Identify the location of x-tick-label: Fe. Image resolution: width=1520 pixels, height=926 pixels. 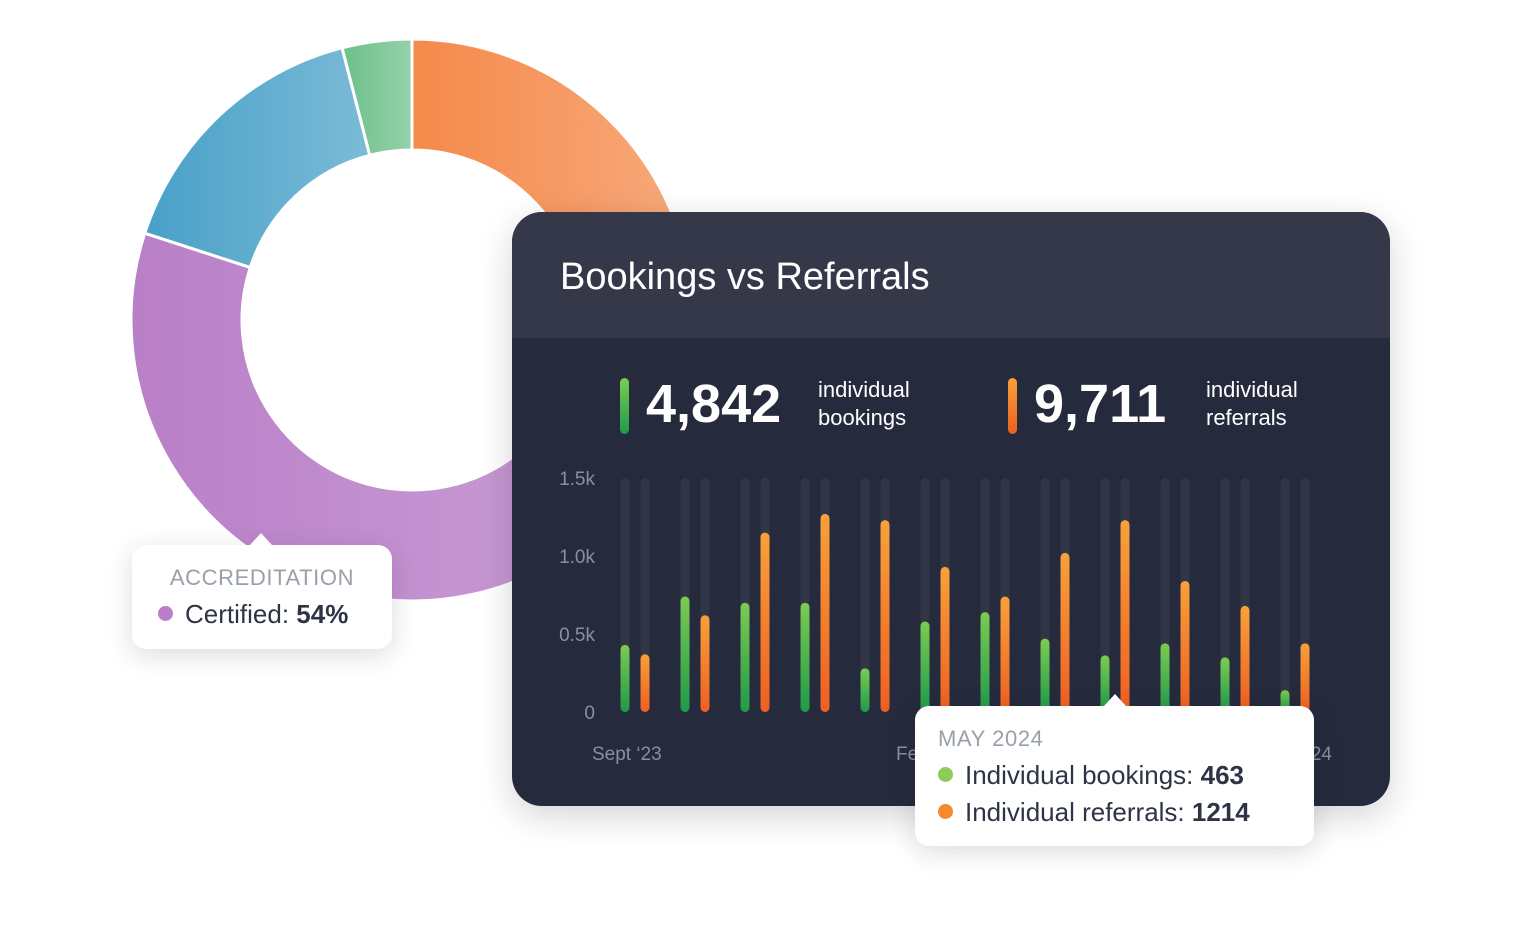
(907, 754).